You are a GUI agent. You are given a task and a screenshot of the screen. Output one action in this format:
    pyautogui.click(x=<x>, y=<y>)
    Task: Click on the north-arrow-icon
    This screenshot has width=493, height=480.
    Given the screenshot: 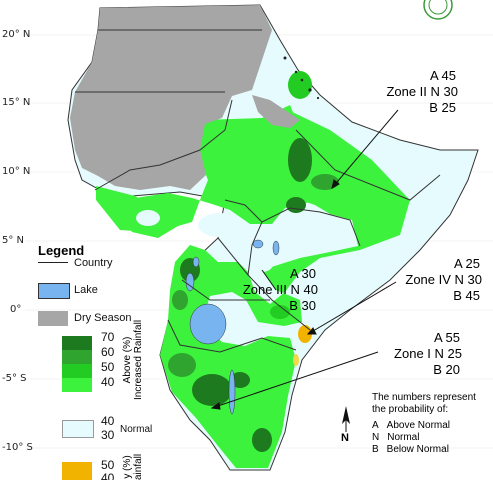 What is the action you would take?
    pyautogui.click(x=346, y=430)
    